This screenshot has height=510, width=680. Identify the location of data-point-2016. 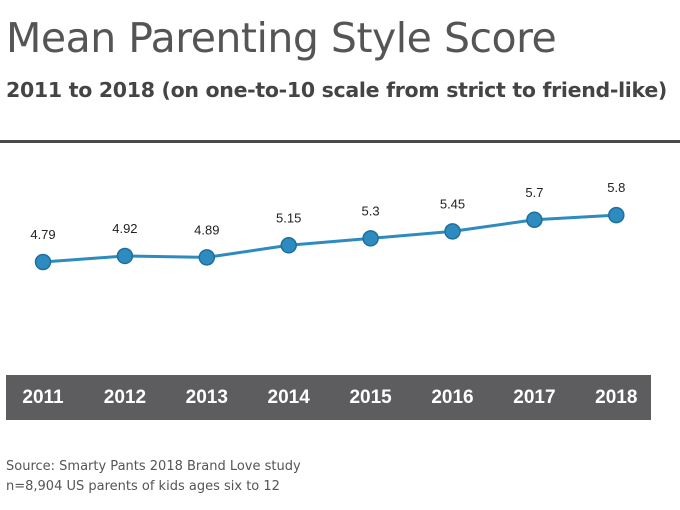
(452, 231).